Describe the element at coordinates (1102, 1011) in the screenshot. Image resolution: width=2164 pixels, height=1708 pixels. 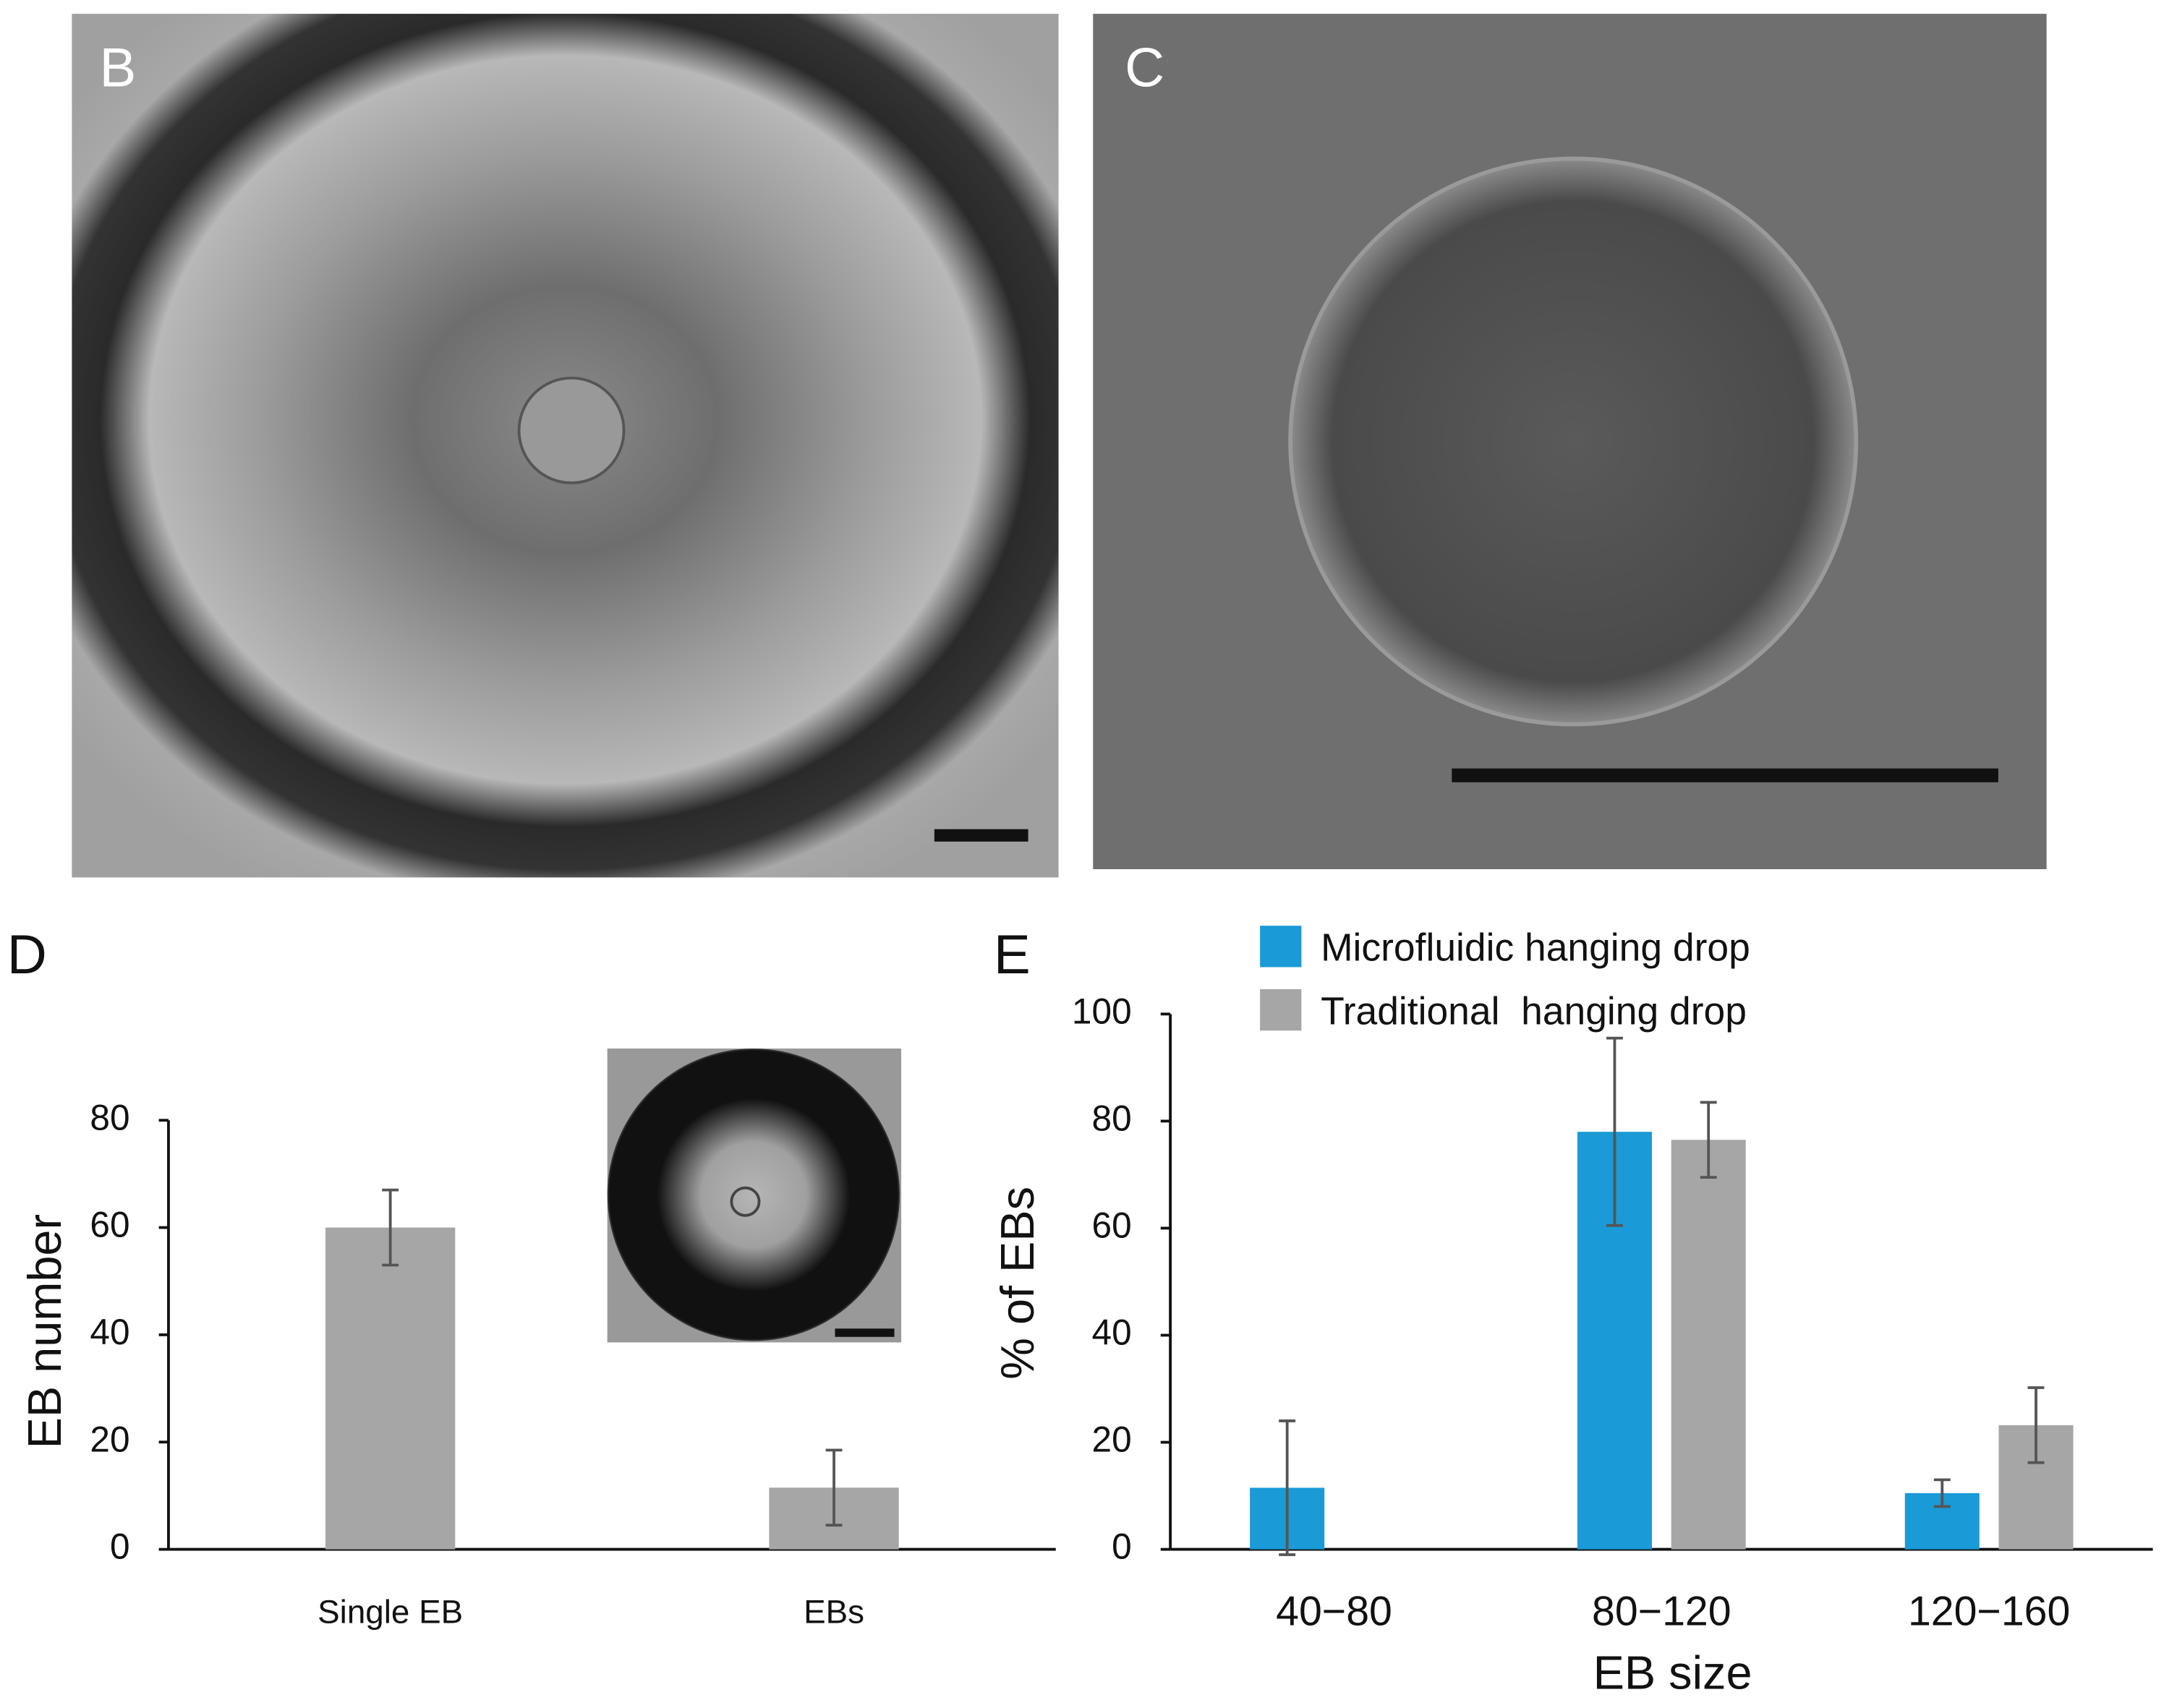
I see `y-tick-label: 100` at that location.